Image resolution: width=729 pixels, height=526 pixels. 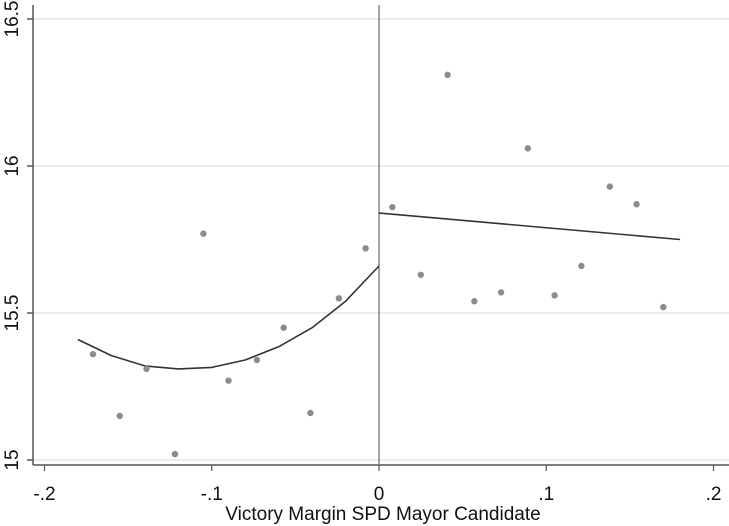 What do you see at coordinates (212, 494) in the screenshot?
I see `x-tick-label: -.1` at bounding box center [212, 494].